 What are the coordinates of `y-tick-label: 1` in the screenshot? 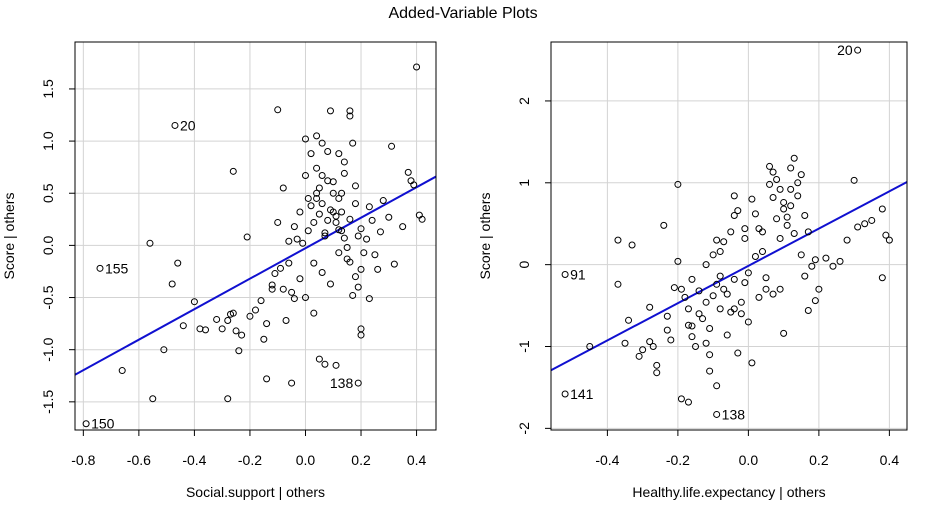 It's located at (524, 183).